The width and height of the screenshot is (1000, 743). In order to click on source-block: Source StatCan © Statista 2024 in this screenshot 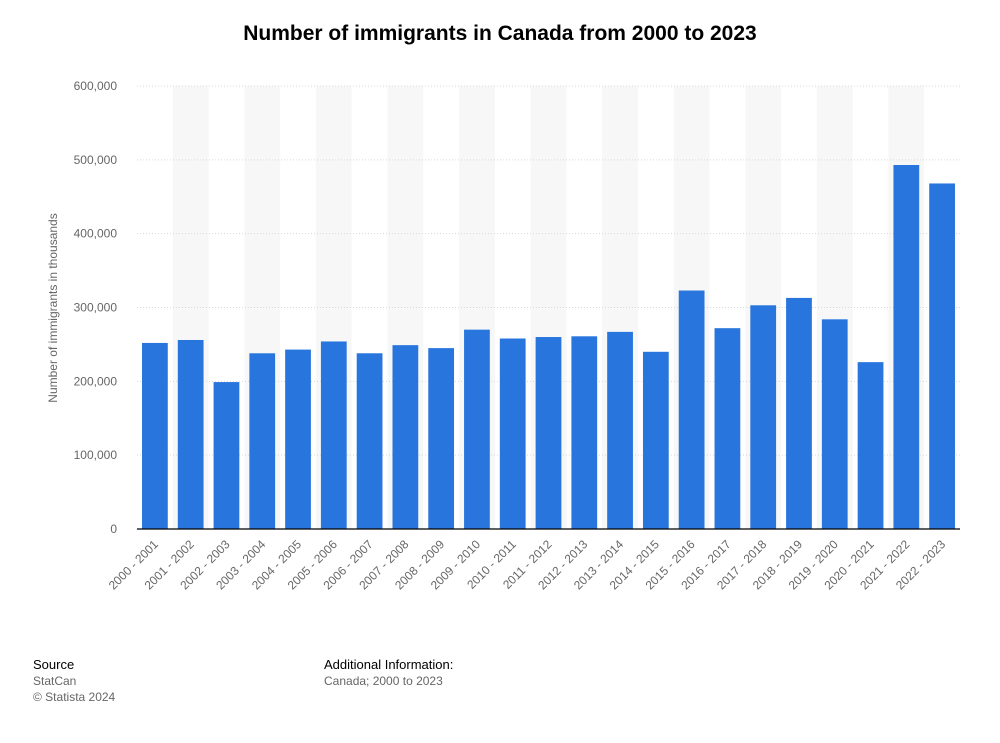, I will do `click(74, 681)`.